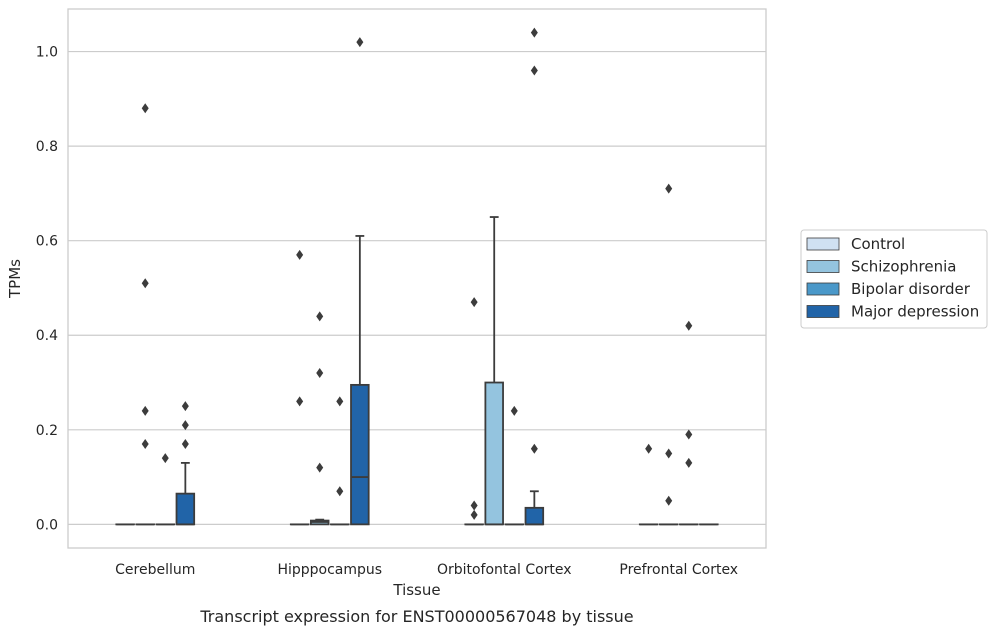 The image size is (997, 638). I want to click on y-tick-label: 0.6, so click(47, 242).